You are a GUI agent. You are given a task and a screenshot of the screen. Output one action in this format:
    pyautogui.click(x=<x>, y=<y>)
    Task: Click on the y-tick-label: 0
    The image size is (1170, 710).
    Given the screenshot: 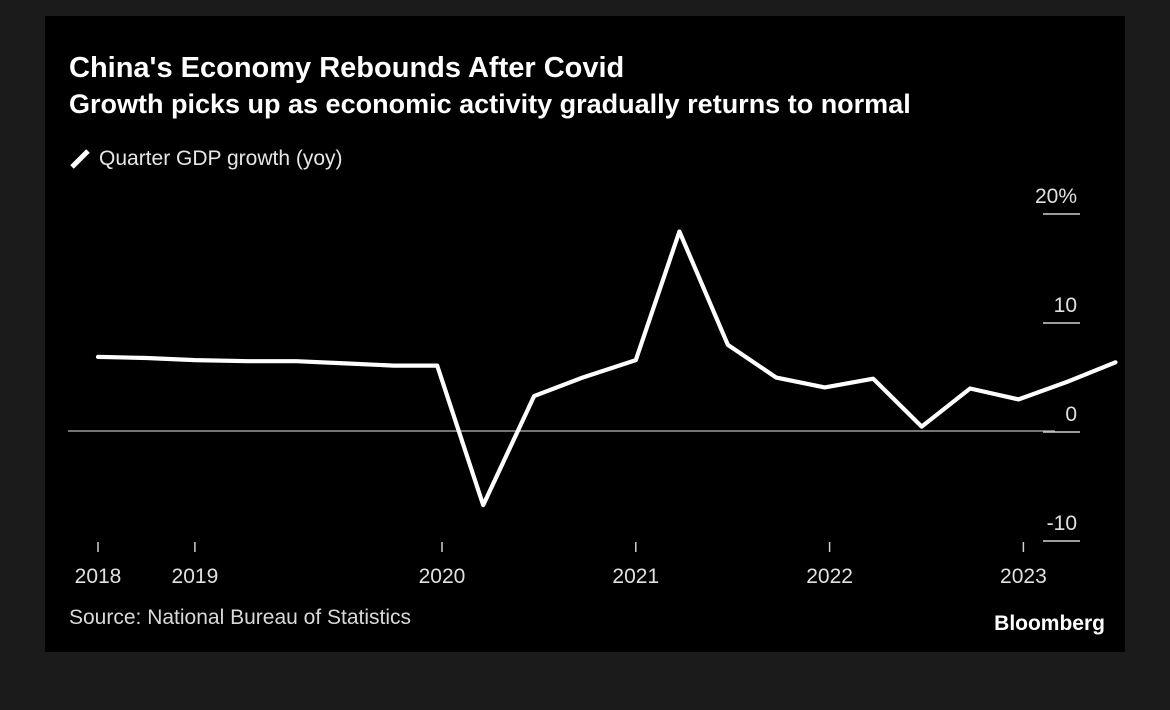 What is the action you would take?
    pyautogui.click(x=1071, y=414)
    